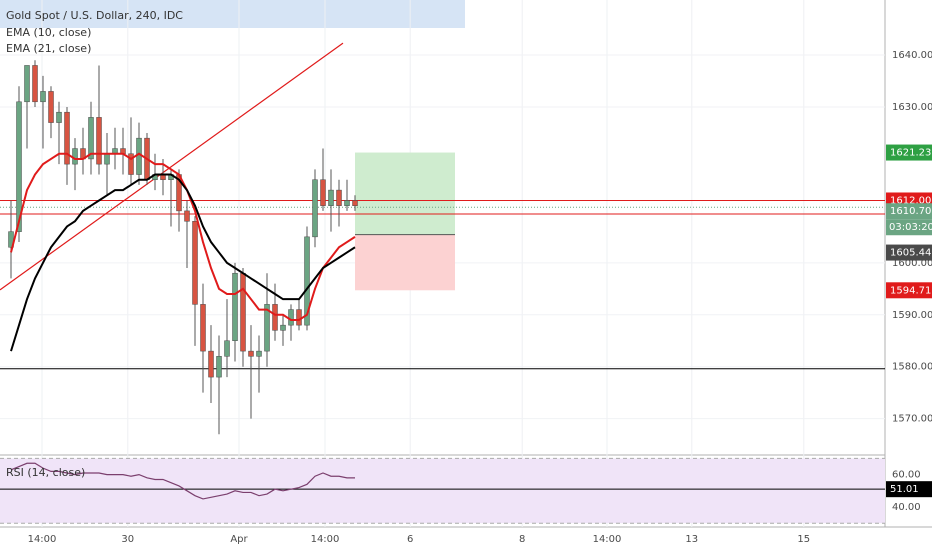 Image resolution: width=932 pixels, height=550 pixels. I want to click on stop-tag-bg, so click(909, 290).